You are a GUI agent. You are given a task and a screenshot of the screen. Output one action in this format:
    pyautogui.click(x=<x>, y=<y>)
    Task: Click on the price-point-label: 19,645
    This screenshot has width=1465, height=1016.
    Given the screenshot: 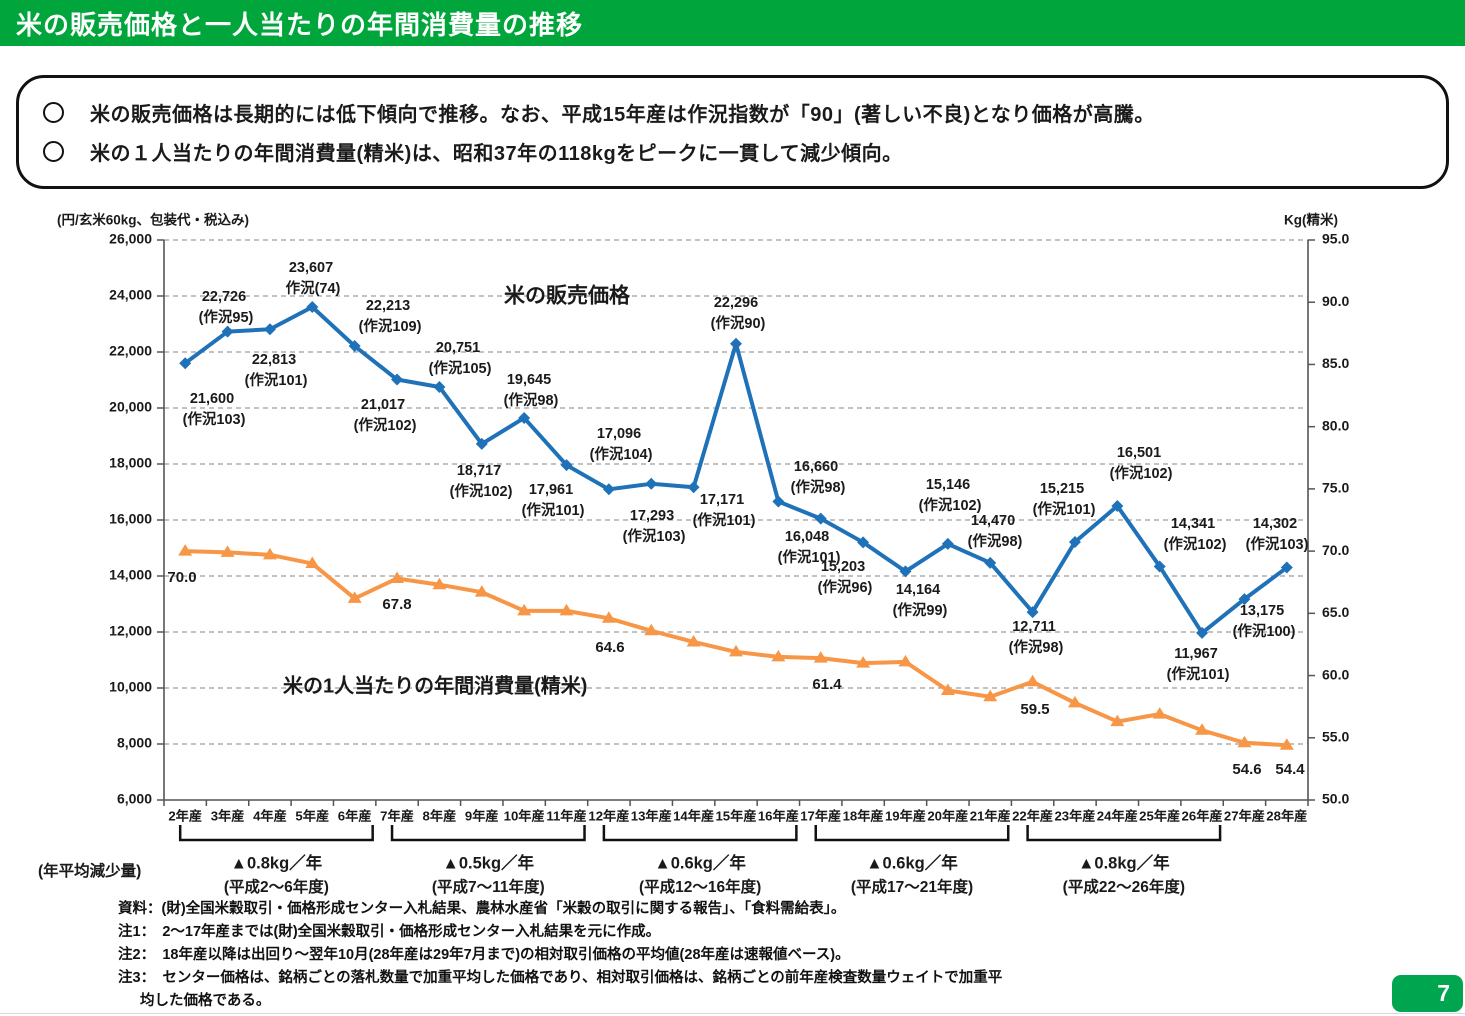 What is the action you would take?
    pyautogui.click(x=529, y=380)
    